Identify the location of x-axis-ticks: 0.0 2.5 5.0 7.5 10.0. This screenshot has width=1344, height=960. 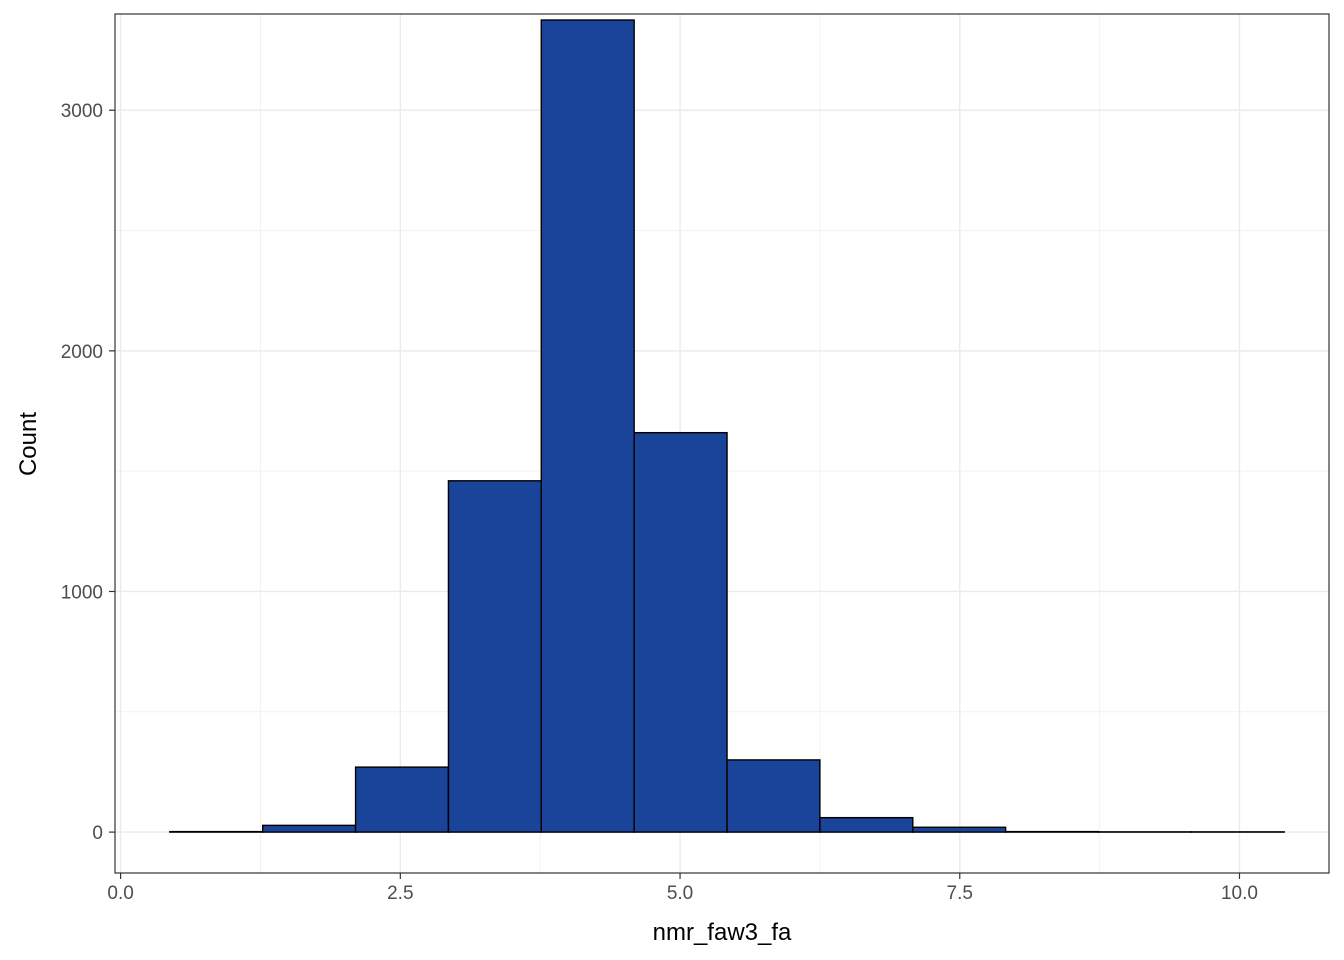
(682, 888).